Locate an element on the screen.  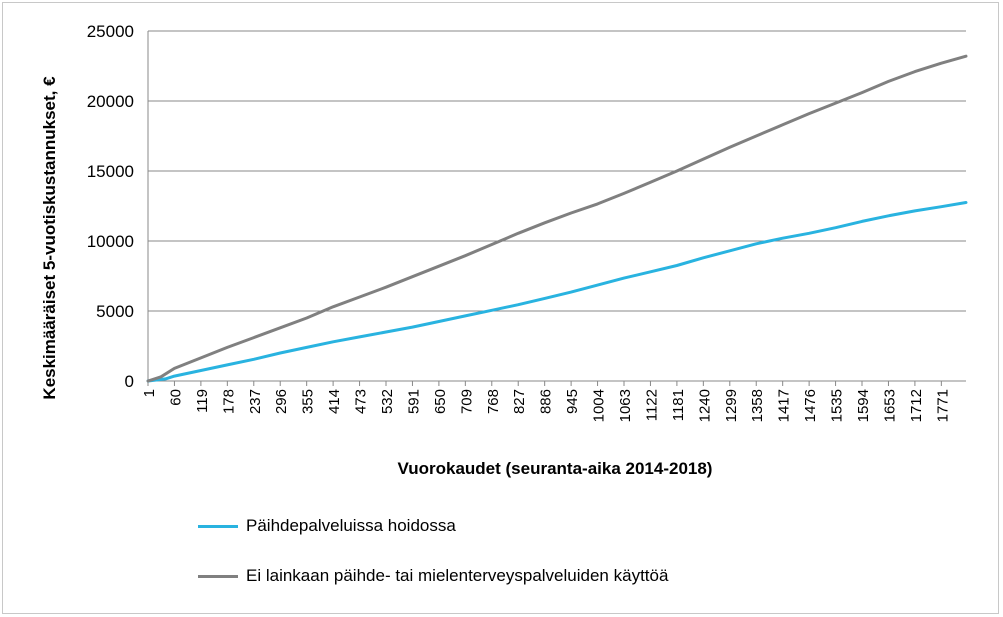
x-tick-label: 1004 is located at coordinates (599, 405).